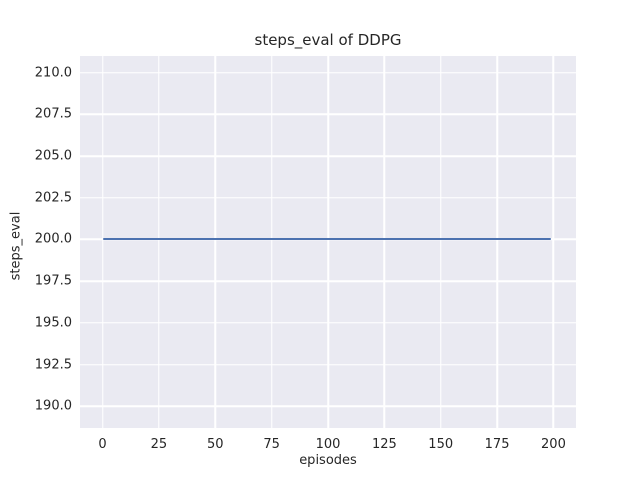 This screenshot has height=480, width=640. Describe the element at coordinates (53, 281) in the screenshot. I see `y-tick-label: 197.5` at that location.